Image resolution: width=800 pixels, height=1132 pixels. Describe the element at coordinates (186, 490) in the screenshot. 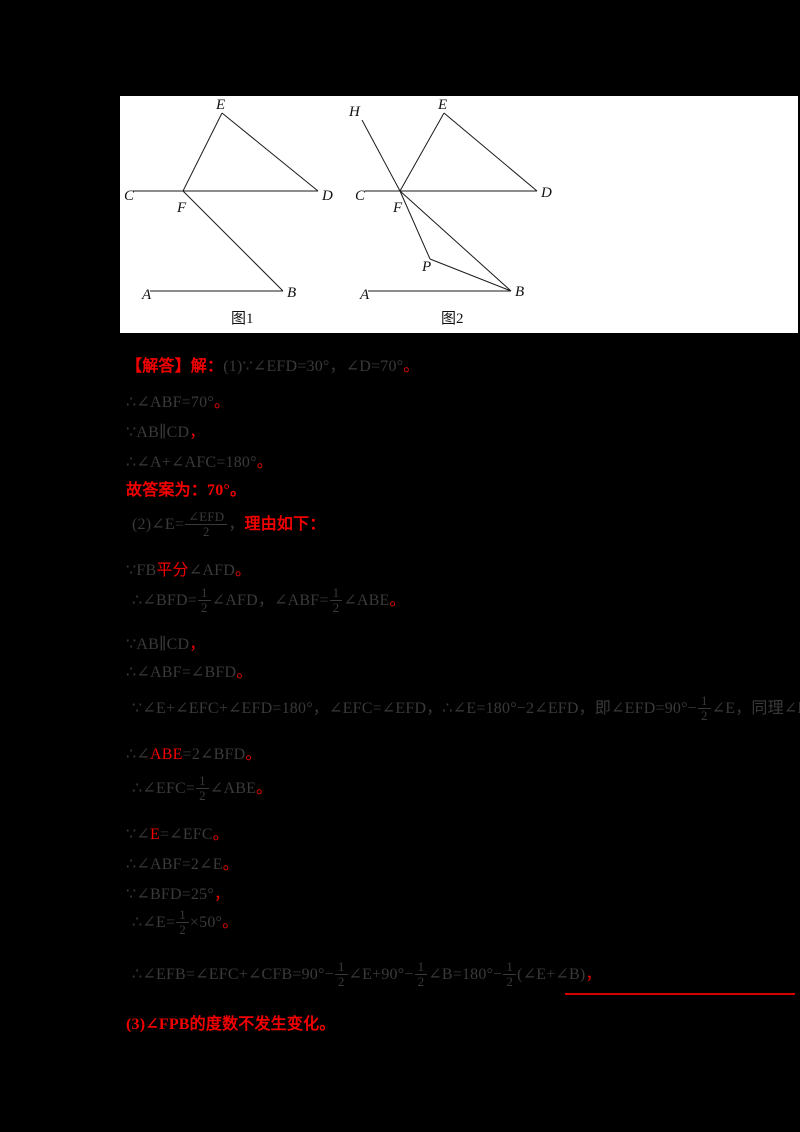

I see `final-answer: 故答案为：70°。` at that location.